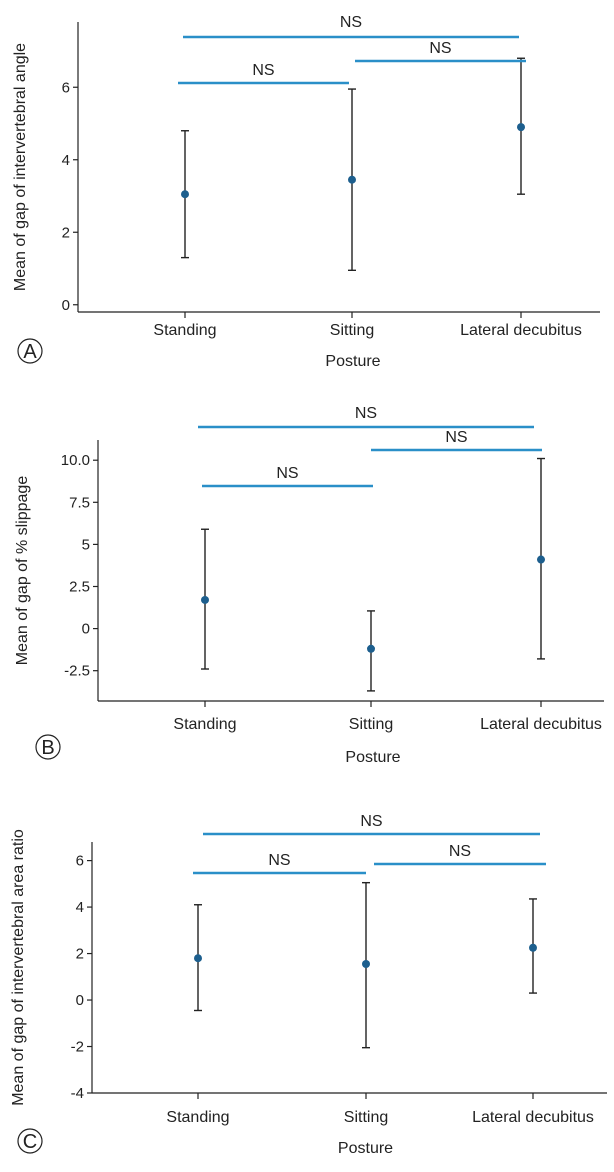 Image resolution: width=614 pixels, height=1172 pixels. Describe the element at coordinates (86, 544) in the screenshot. I see `y-tick-label: 5` at that location.